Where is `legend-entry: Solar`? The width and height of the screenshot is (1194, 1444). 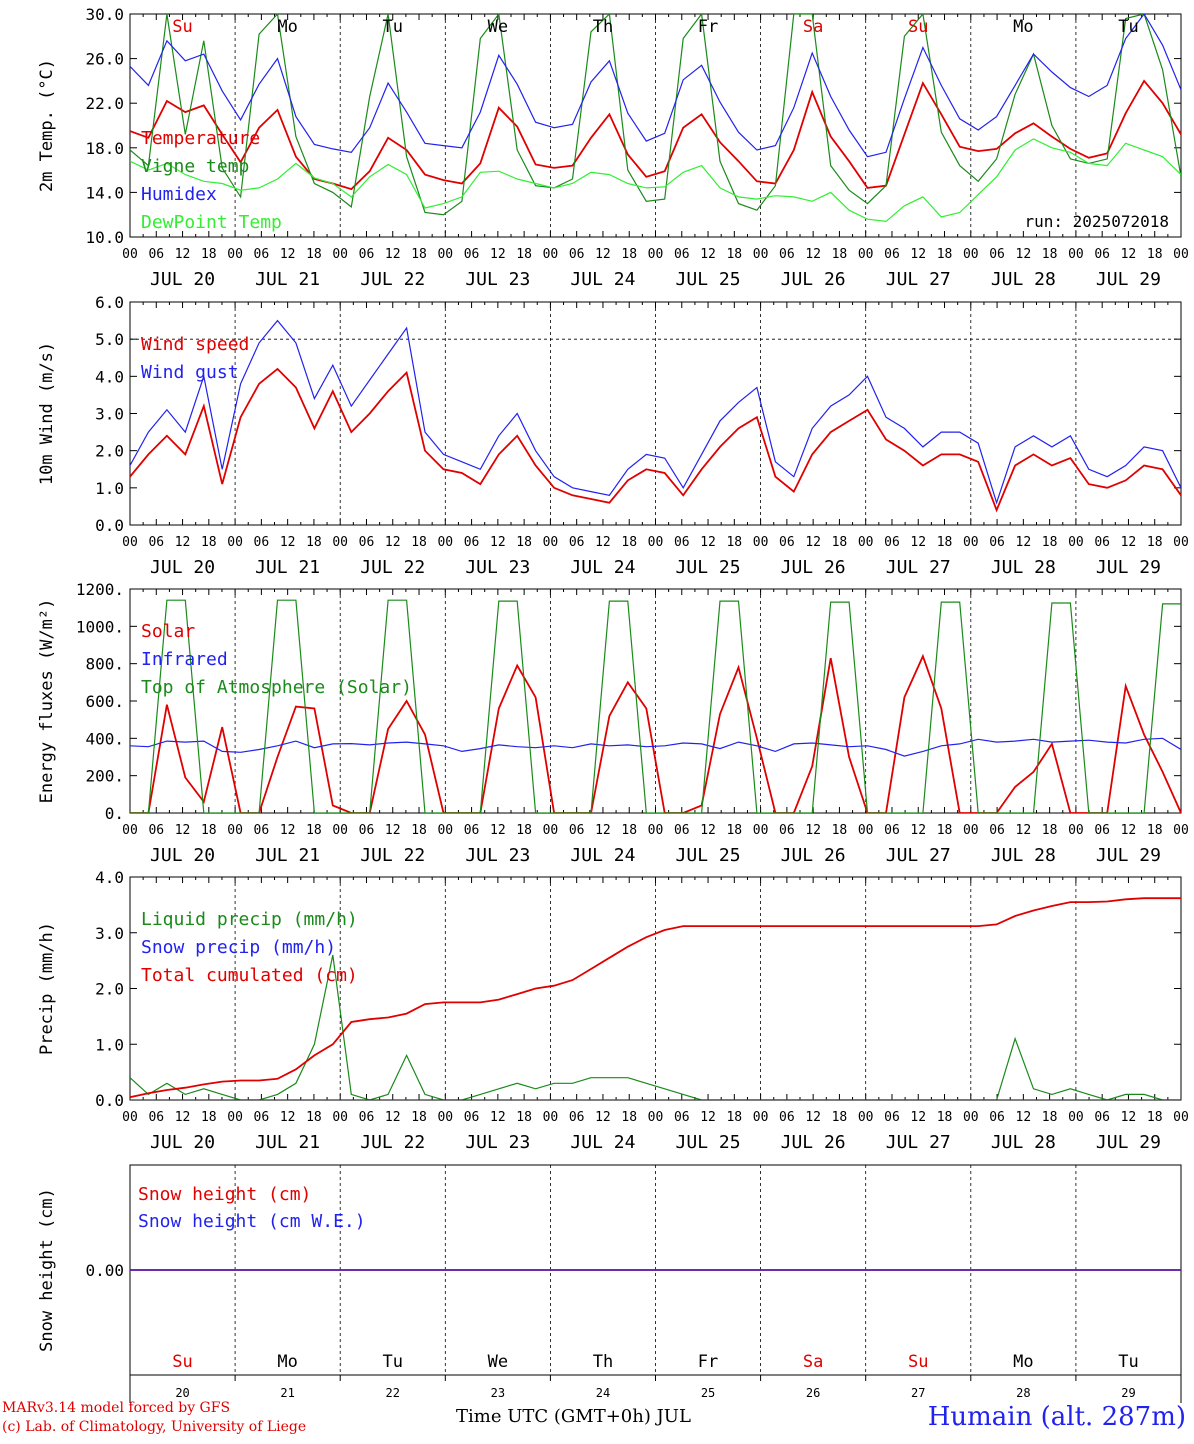
legend-entry: Solar is located at coordinates (168, 631).